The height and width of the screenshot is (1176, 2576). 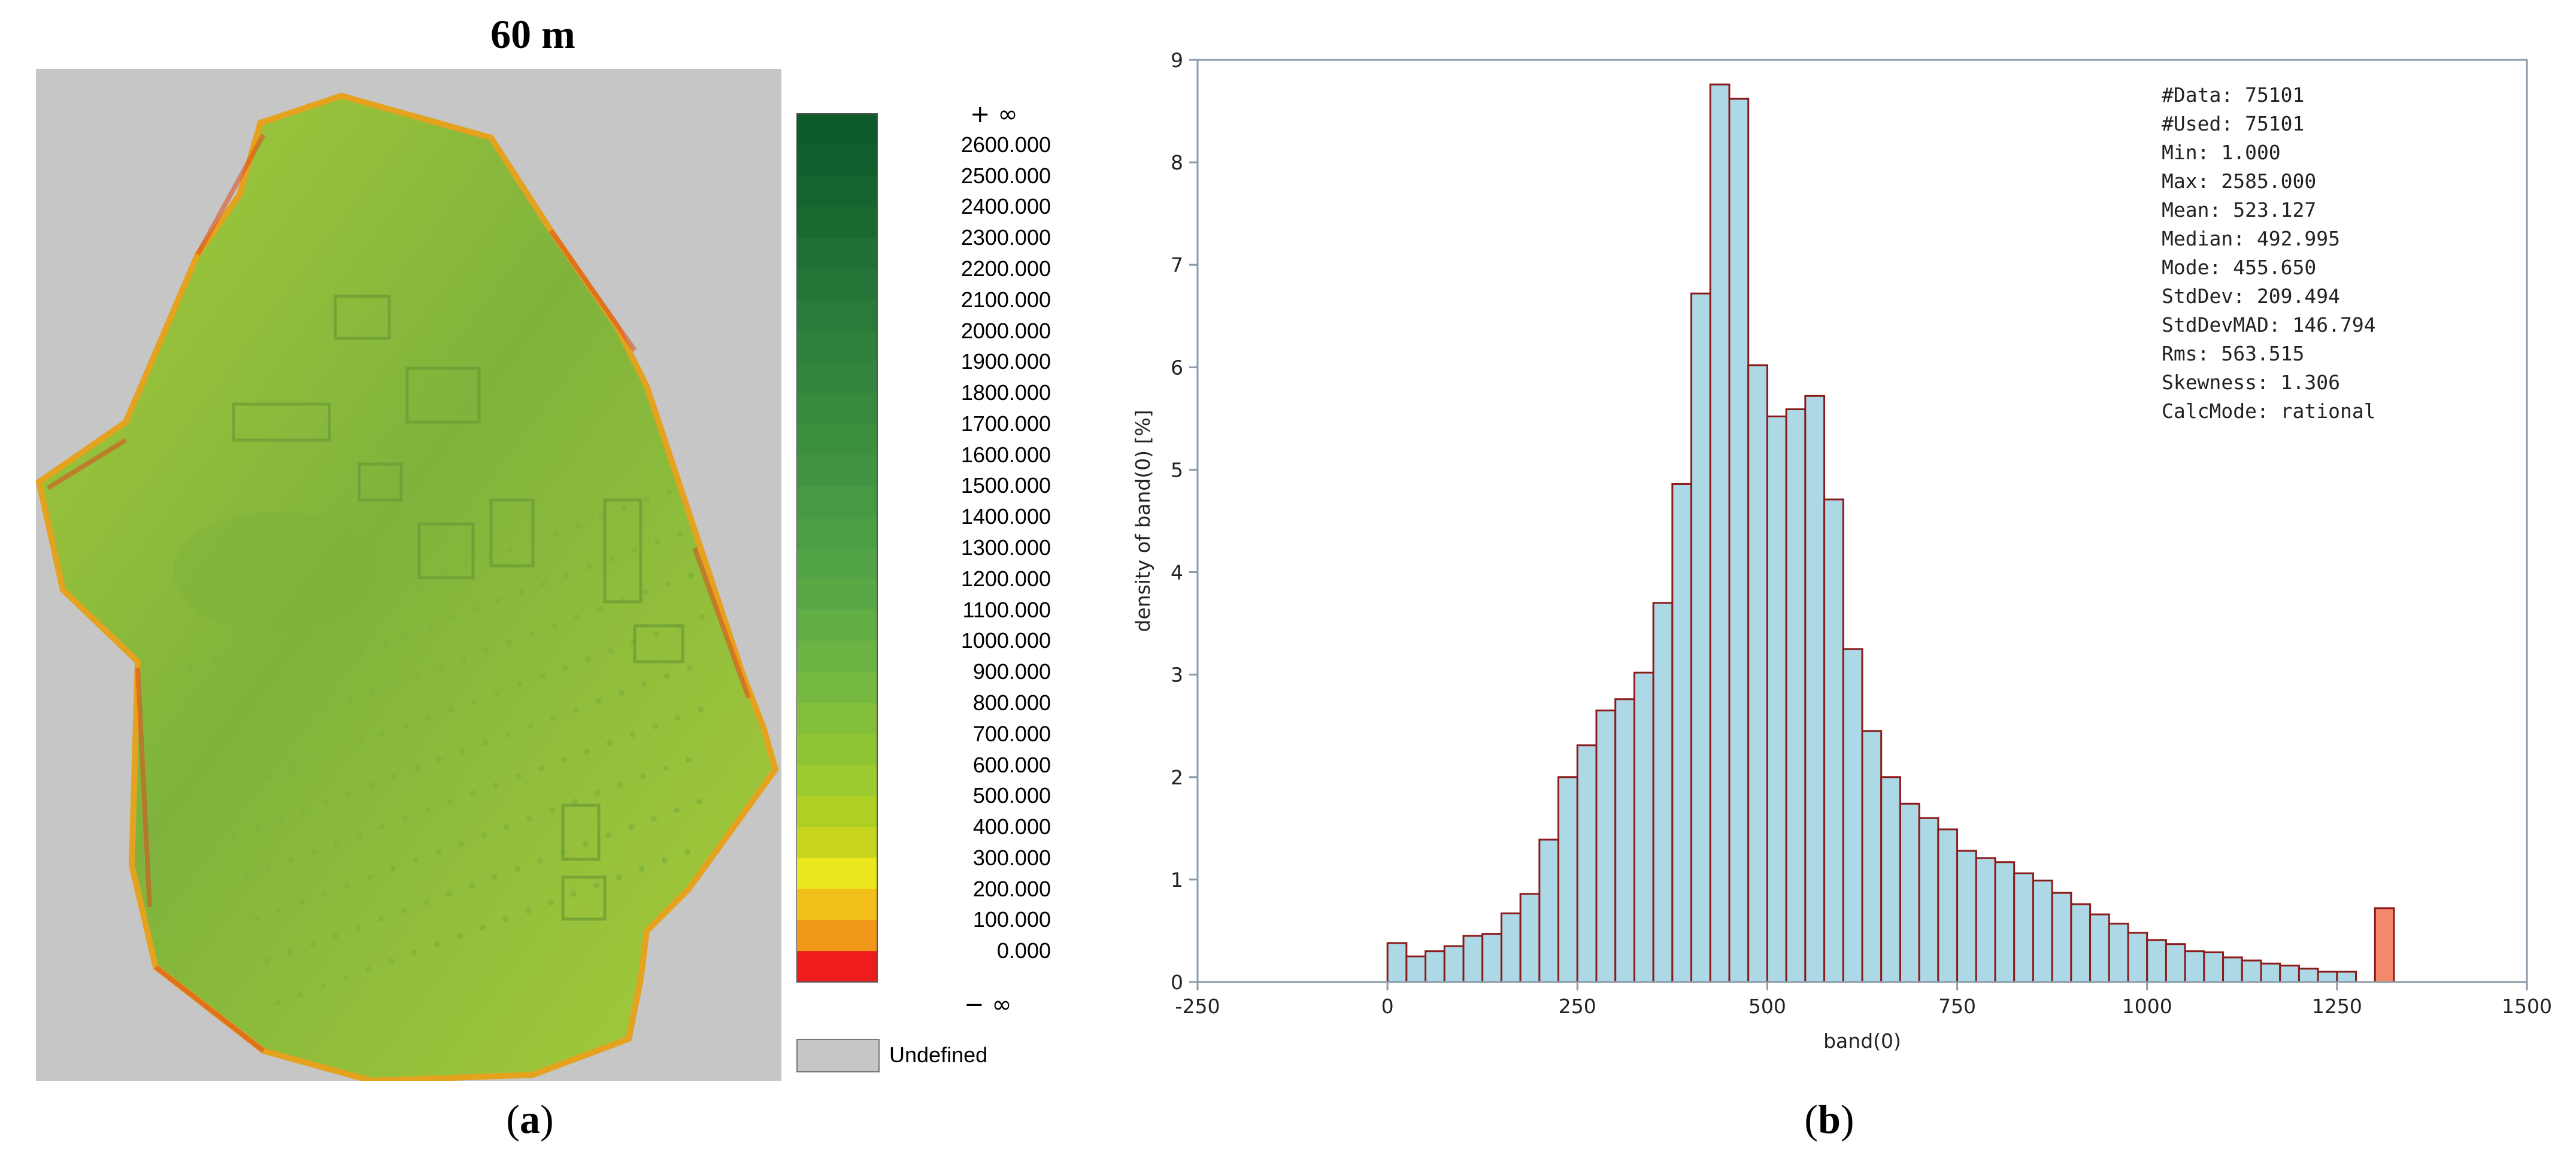 I want to click on panel-a-title: 60 m, so click(x=532, y=34).